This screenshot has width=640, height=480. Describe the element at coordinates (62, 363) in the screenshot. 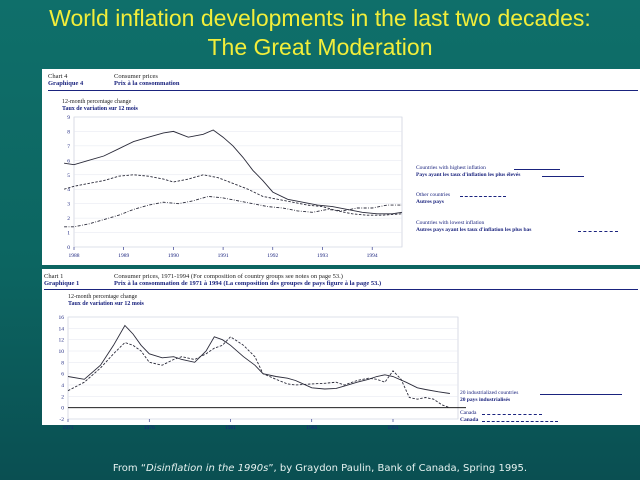

I see `chart1-ytick-label: 8` at that location.